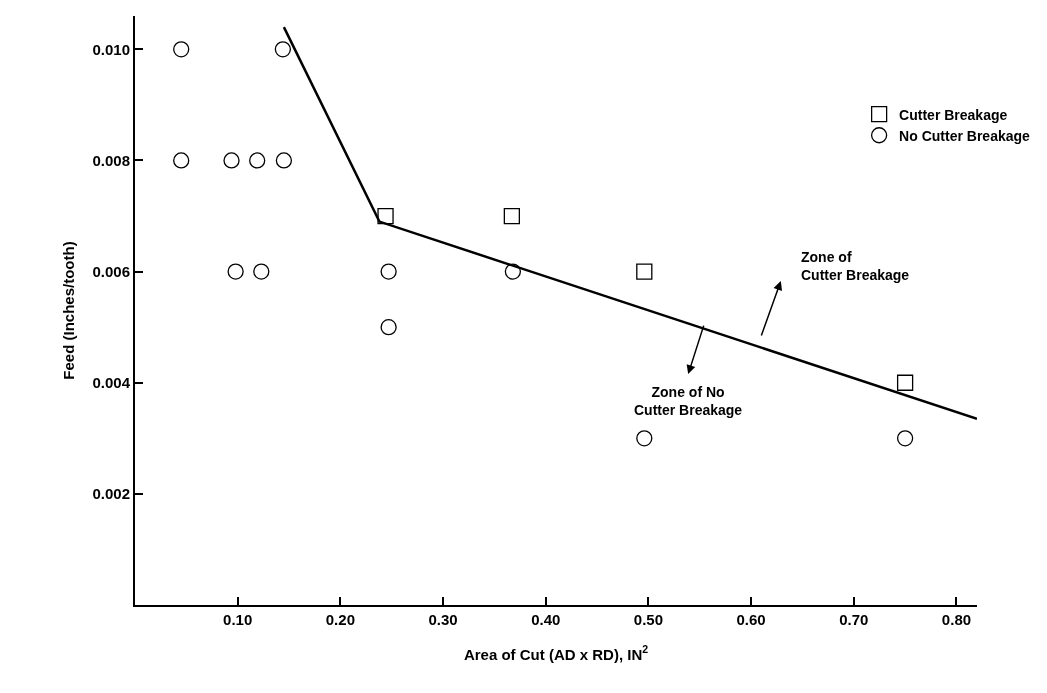  Describe the element at coordinates (855, 266) in the screenshot. I see `annotation: Zone of Cutter Breakage` at that location.